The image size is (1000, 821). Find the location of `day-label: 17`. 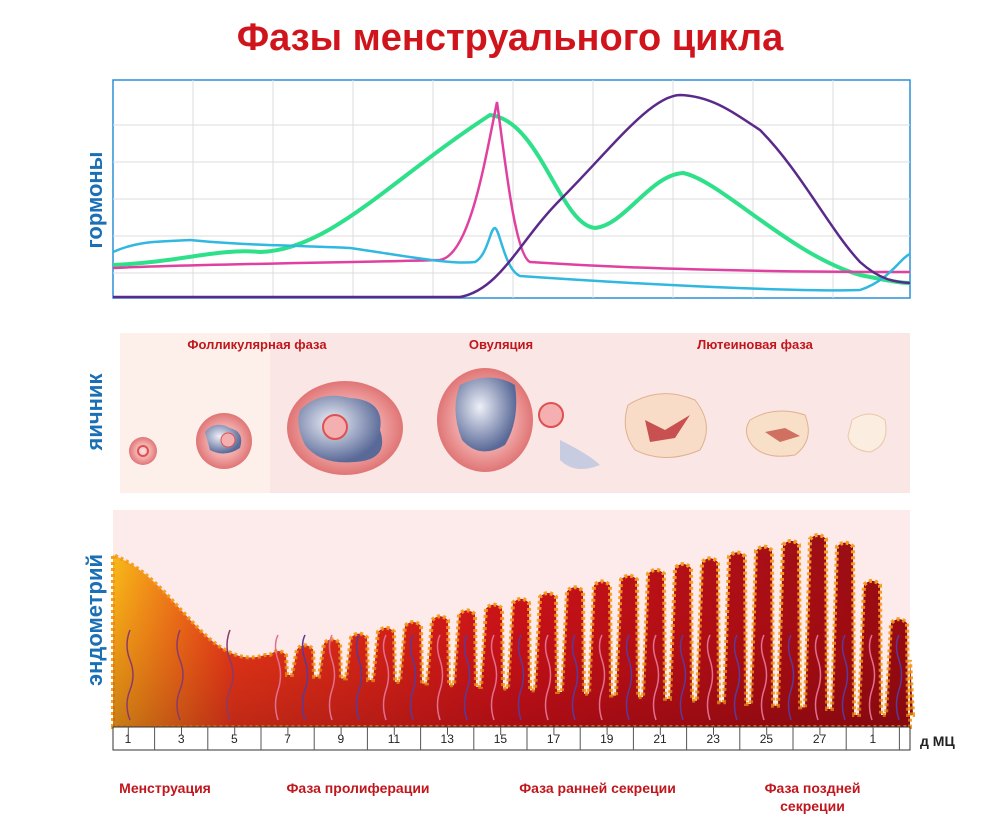

day-label: 17 is located at coordinates (554, 739).